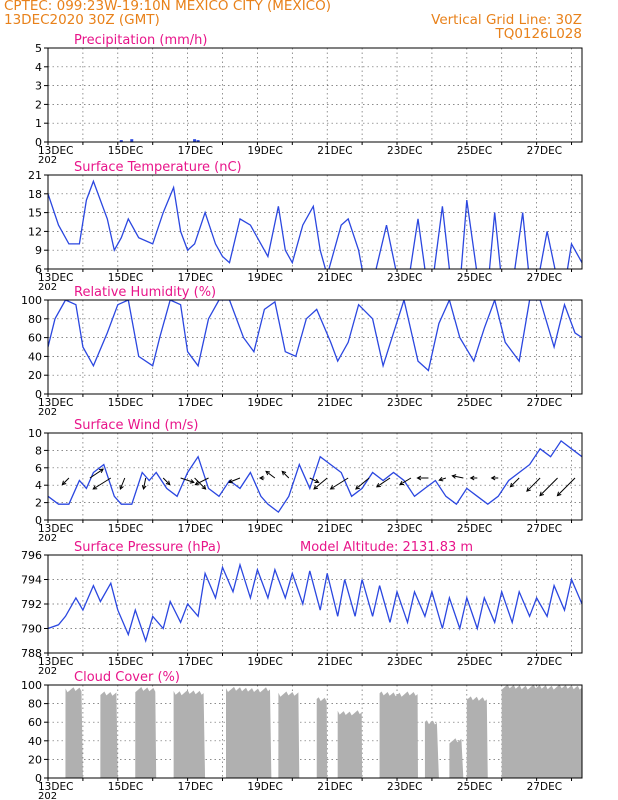  I want to click on rh-ytick-label: 60, so click(35, 338).